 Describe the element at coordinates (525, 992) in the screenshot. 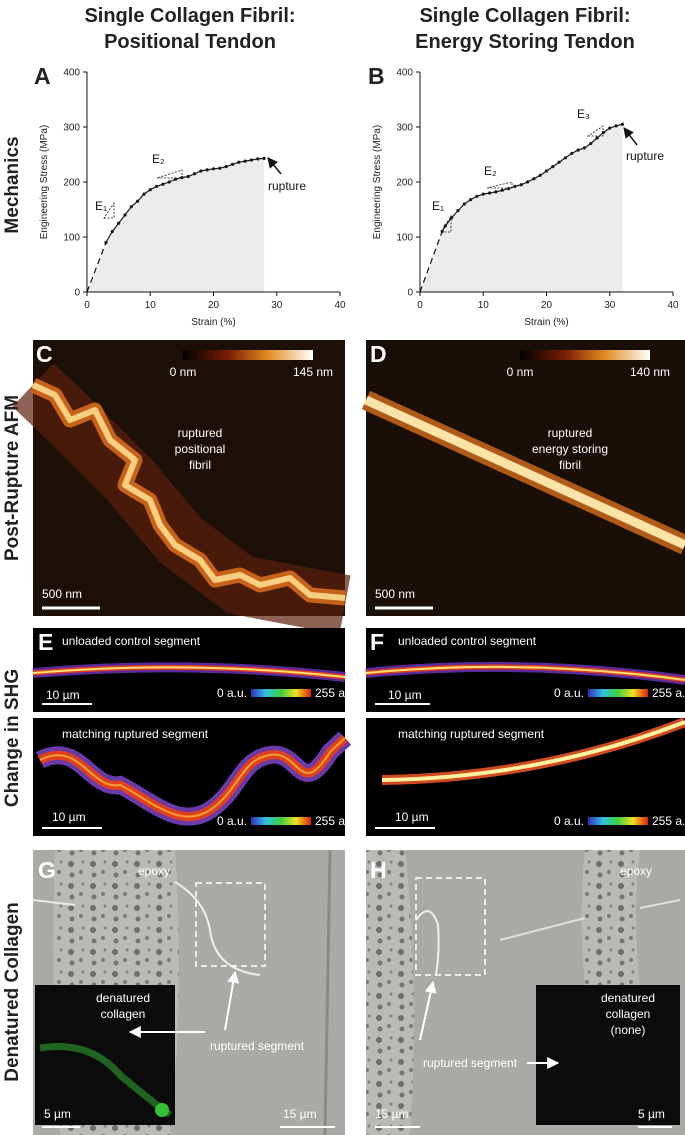

I see `microscopy-image` at that location.